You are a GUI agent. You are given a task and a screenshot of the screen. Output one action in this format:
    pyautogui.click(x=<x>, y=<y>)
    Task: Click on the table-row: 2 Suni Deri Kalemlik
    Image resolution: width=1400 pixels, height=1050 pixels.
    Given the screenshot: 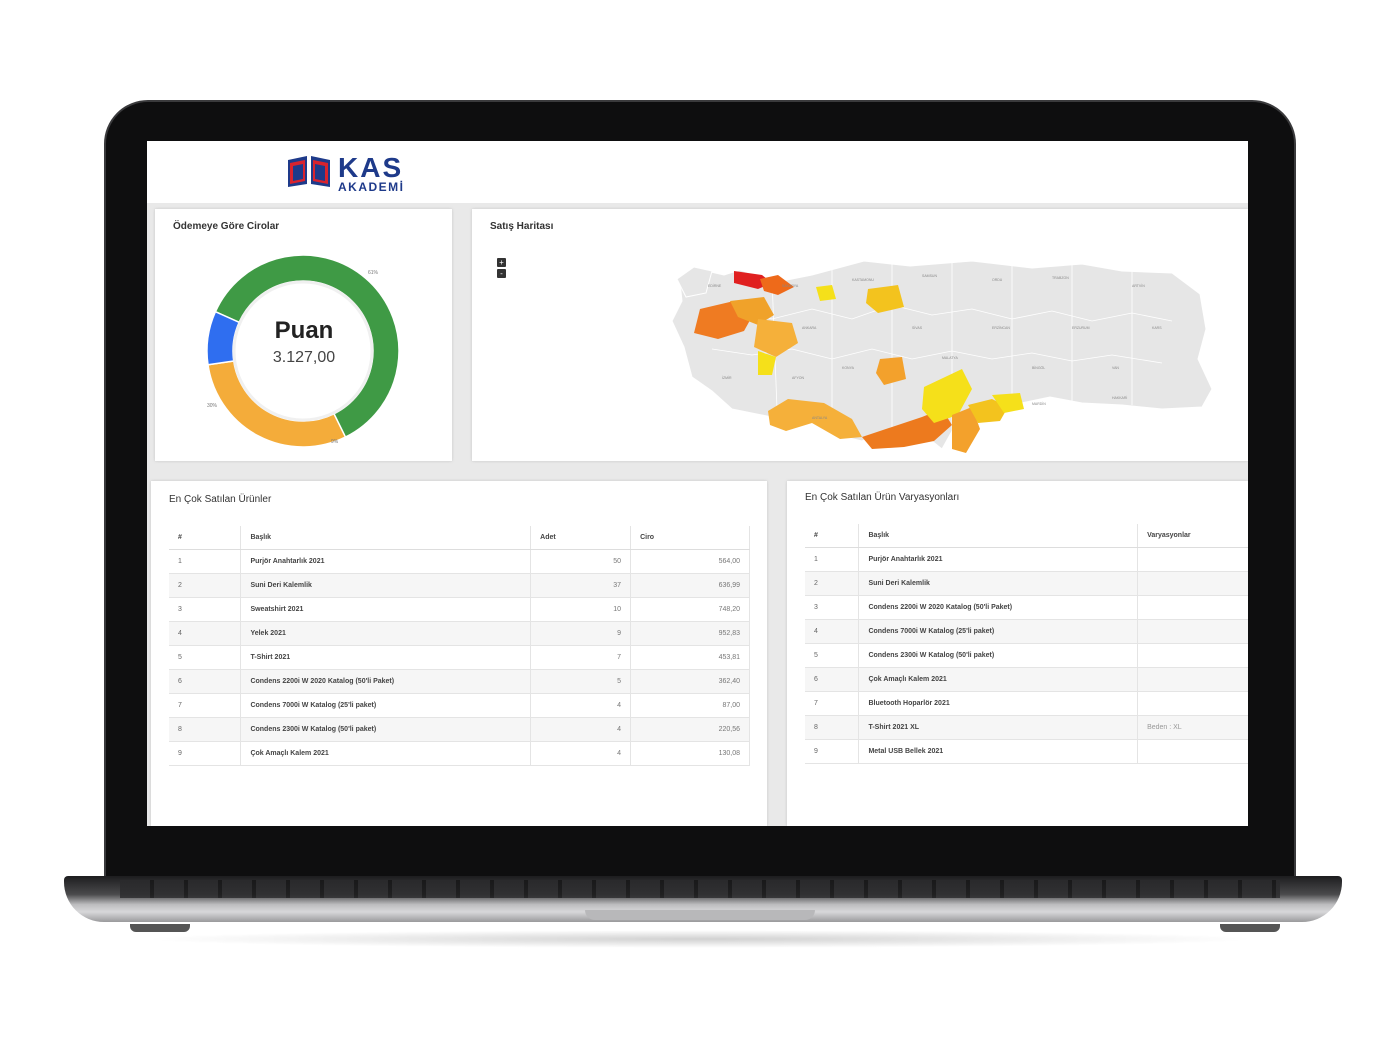 What is the action you would take?
    pyautogui.click(x=1026, y=583)
    